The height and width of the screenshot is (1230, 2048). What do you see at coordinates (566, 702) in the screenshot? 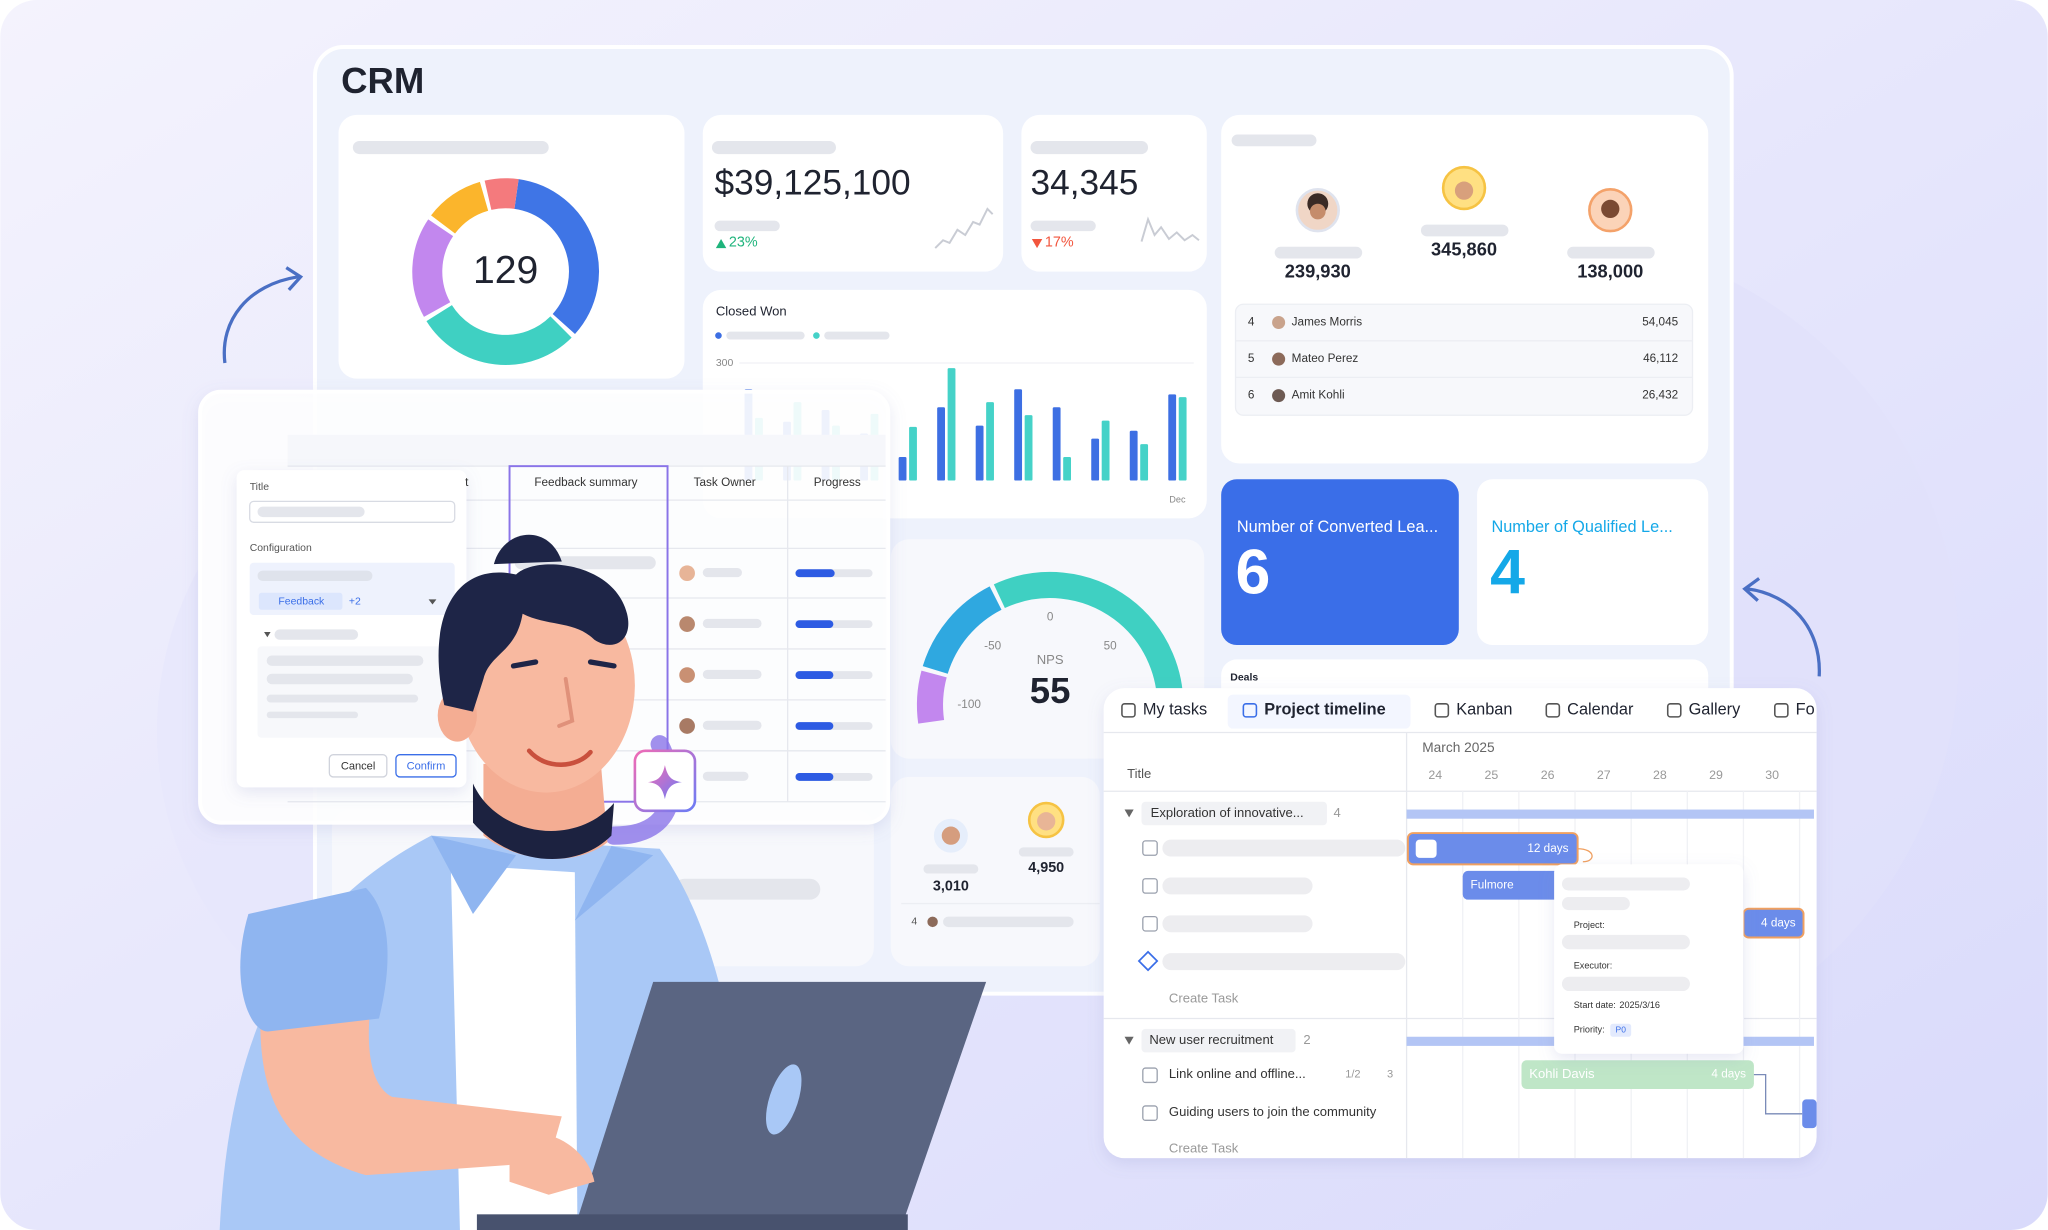
I see `nose` at bounding box center [566, 702].